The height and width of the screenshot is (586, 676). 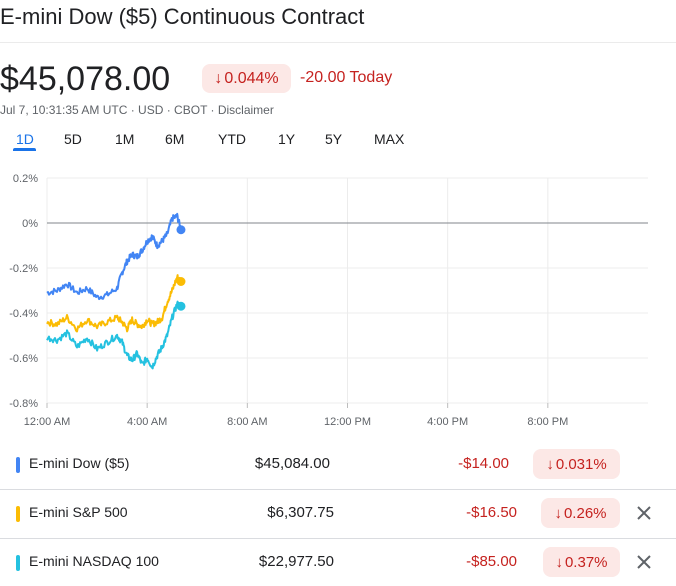 I want to click on row-change-percent: 0.26%, so click(x=585, y=513).